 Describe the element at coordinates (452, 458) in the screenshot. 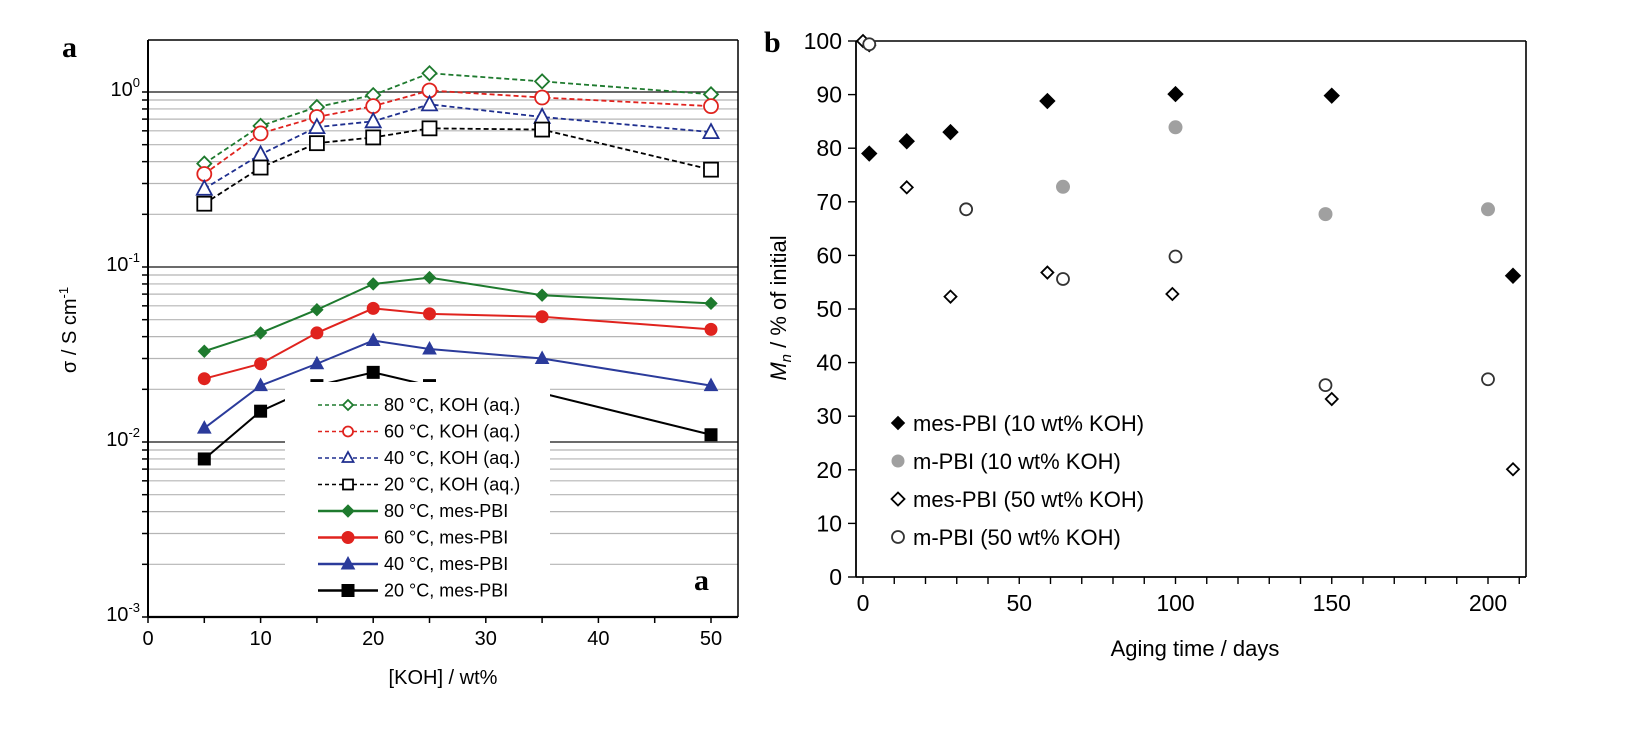

I see `a-legend-label-2: 40 °C, KOH (aq.)` at that location.